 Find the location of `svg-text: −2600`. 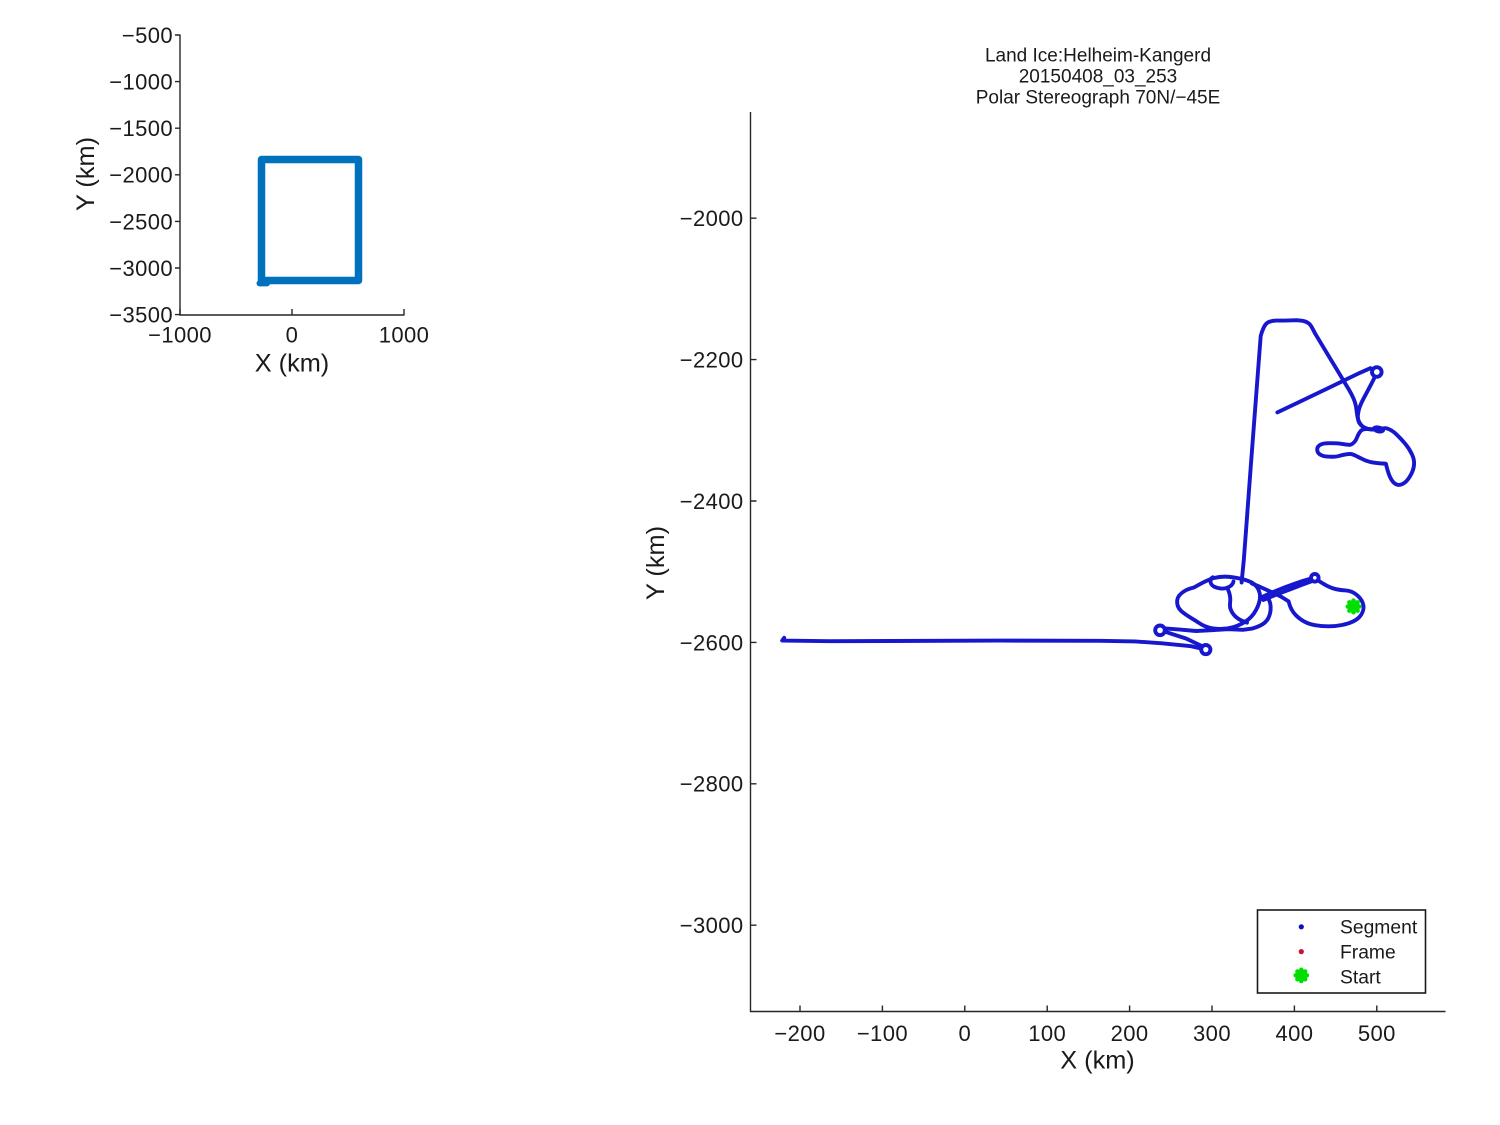

svg-text: −2600 is located at coordinates (712, 642).